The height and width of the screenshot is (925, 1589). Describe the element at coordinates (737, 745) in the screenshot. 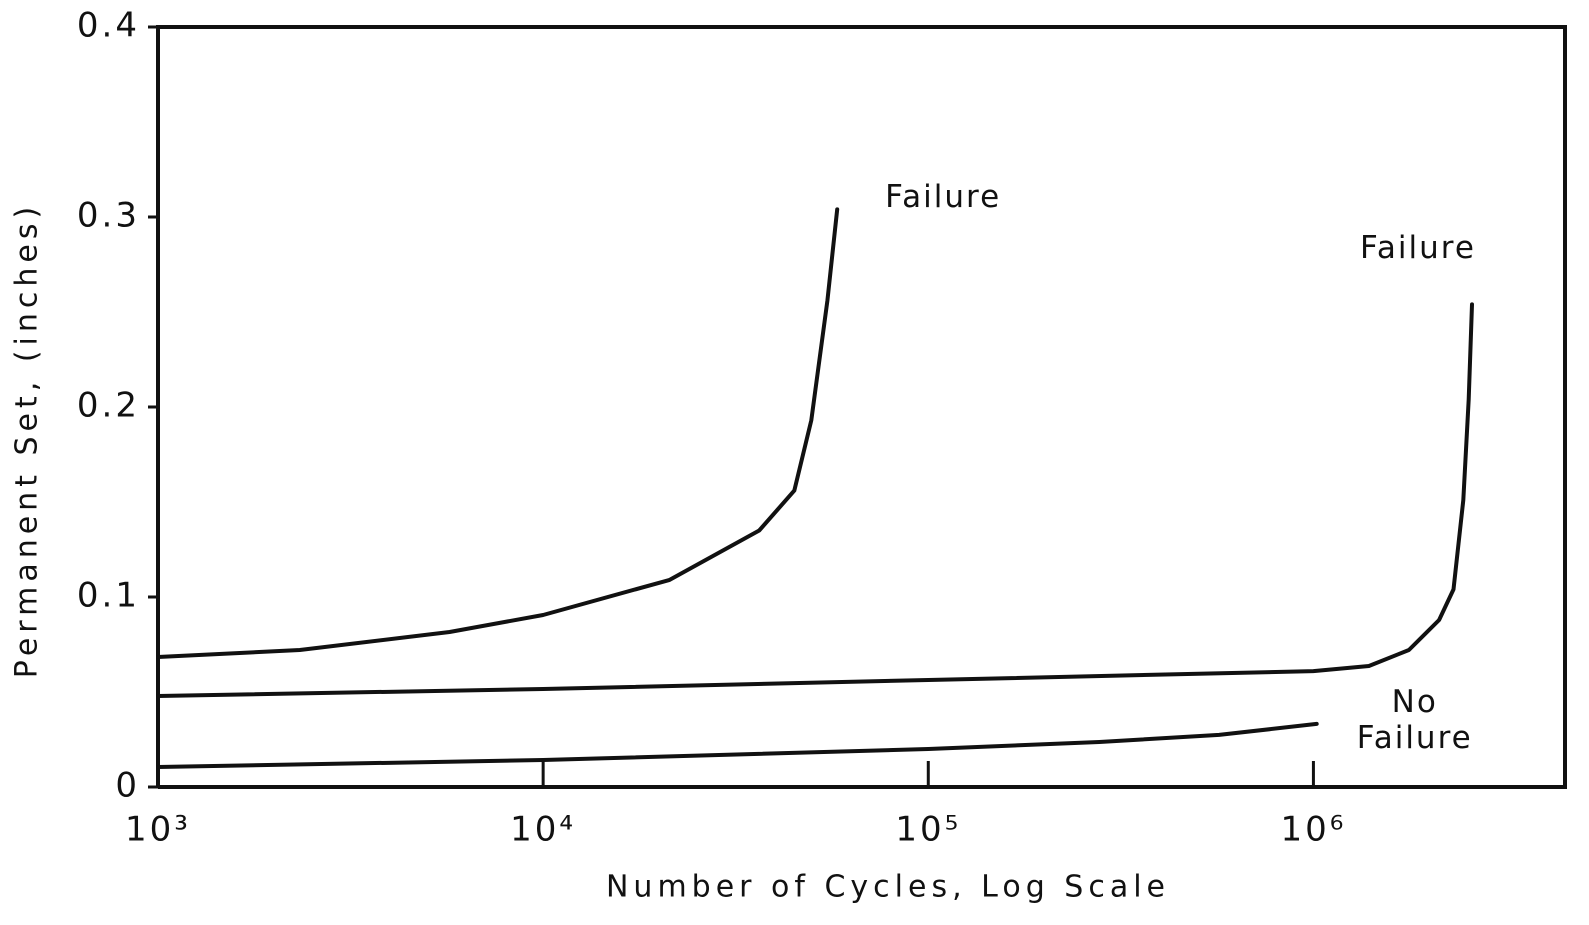

I see `line-series` at that location.